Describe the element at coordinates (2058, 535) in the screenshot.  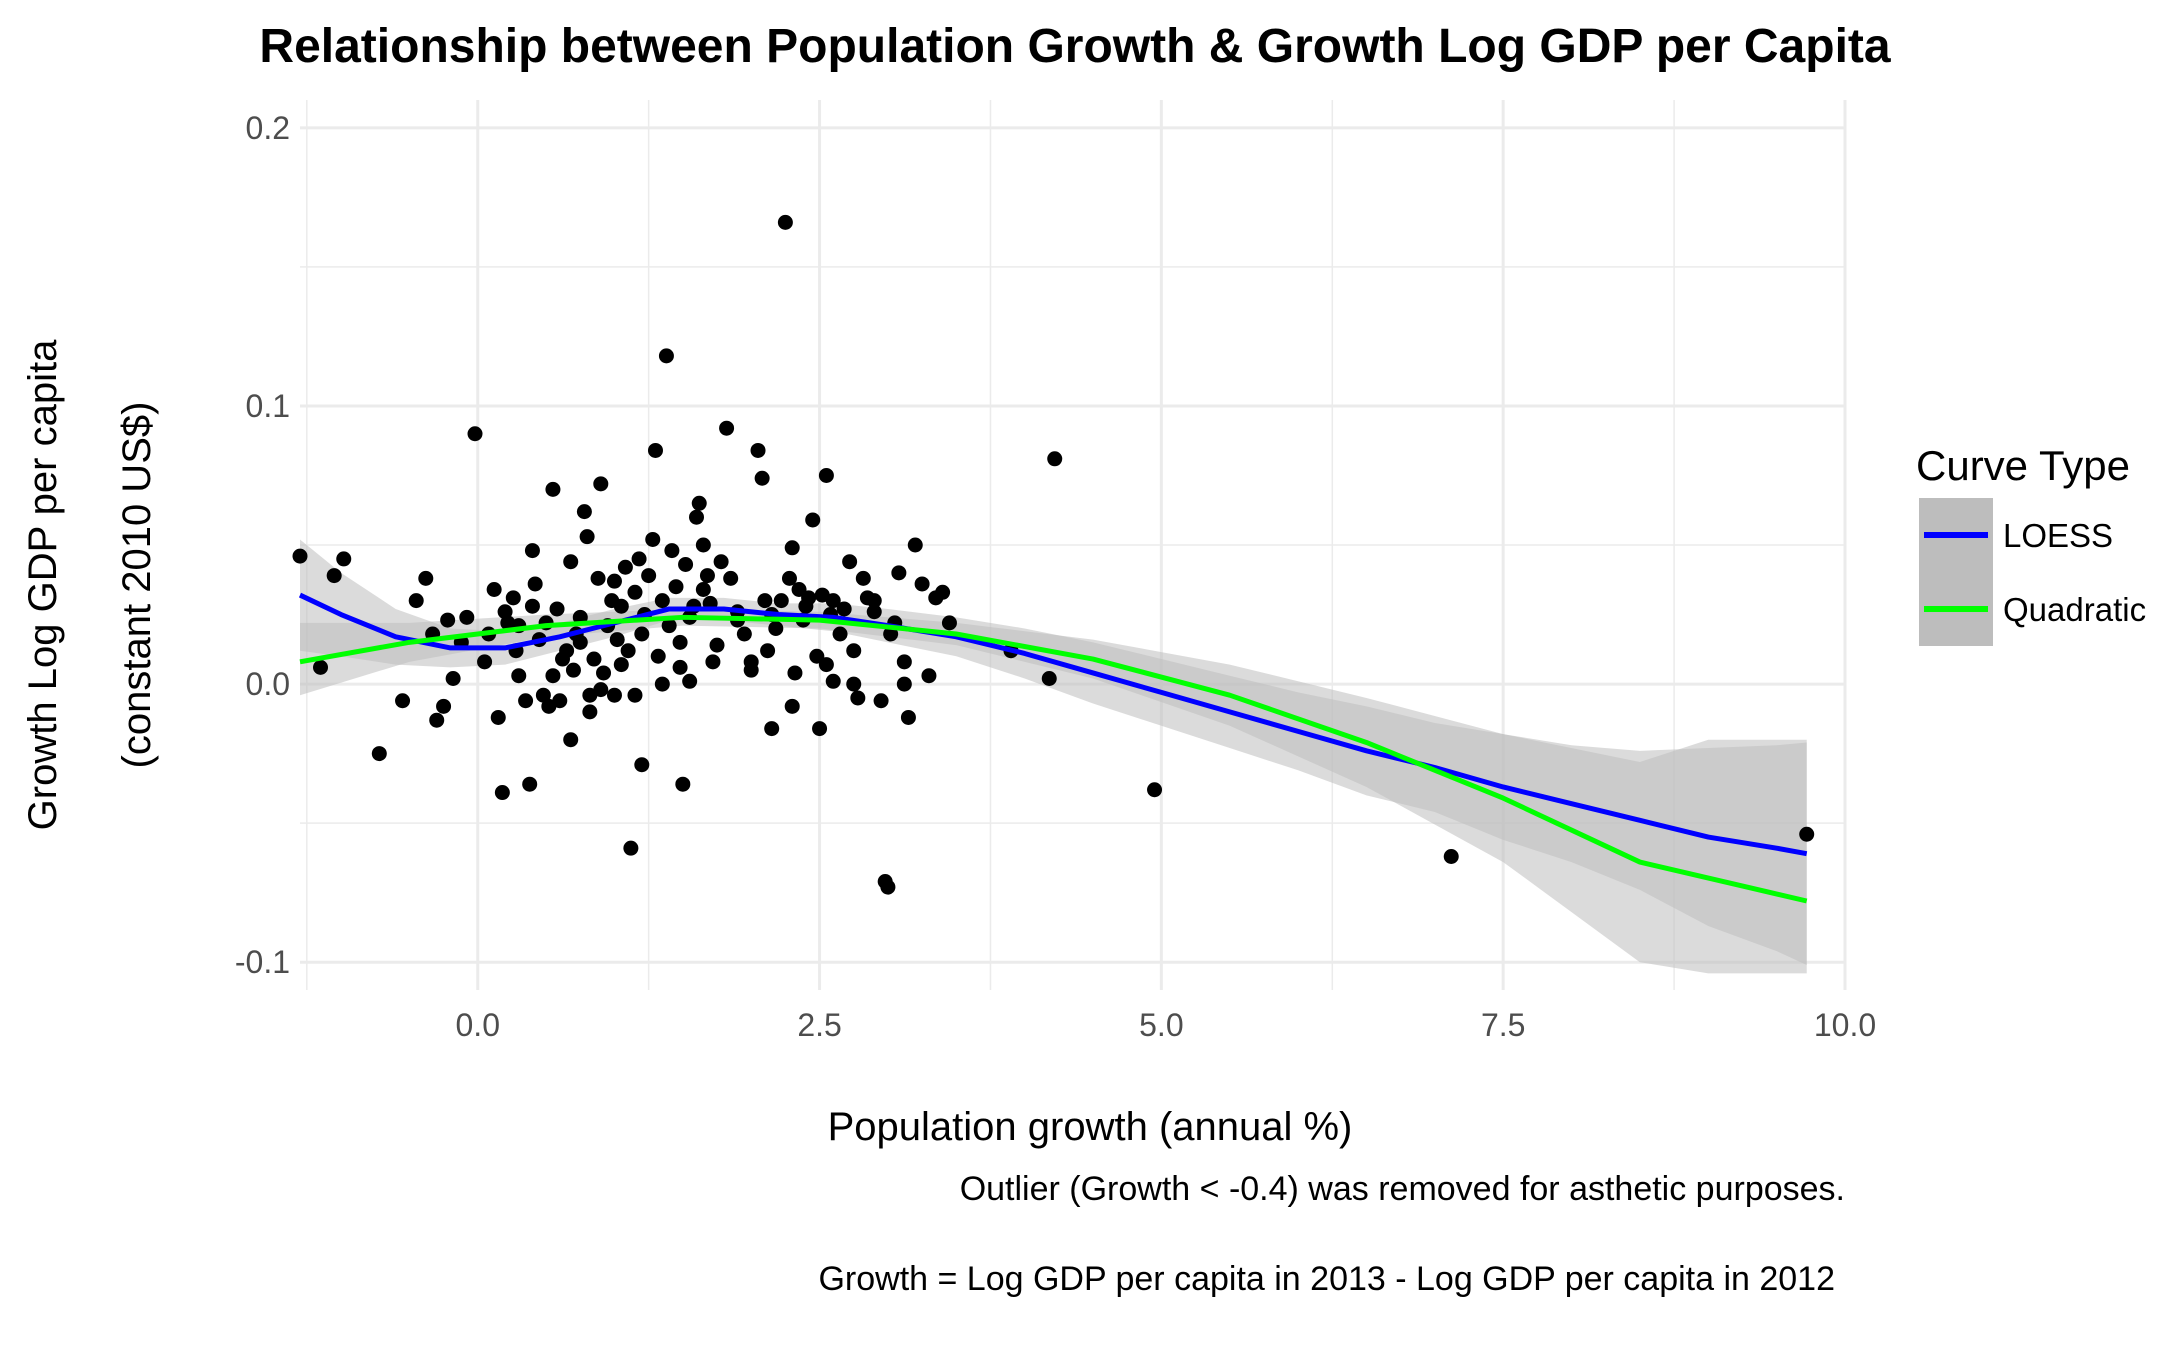
I see `legend-label-loess: LOESS` at that location.